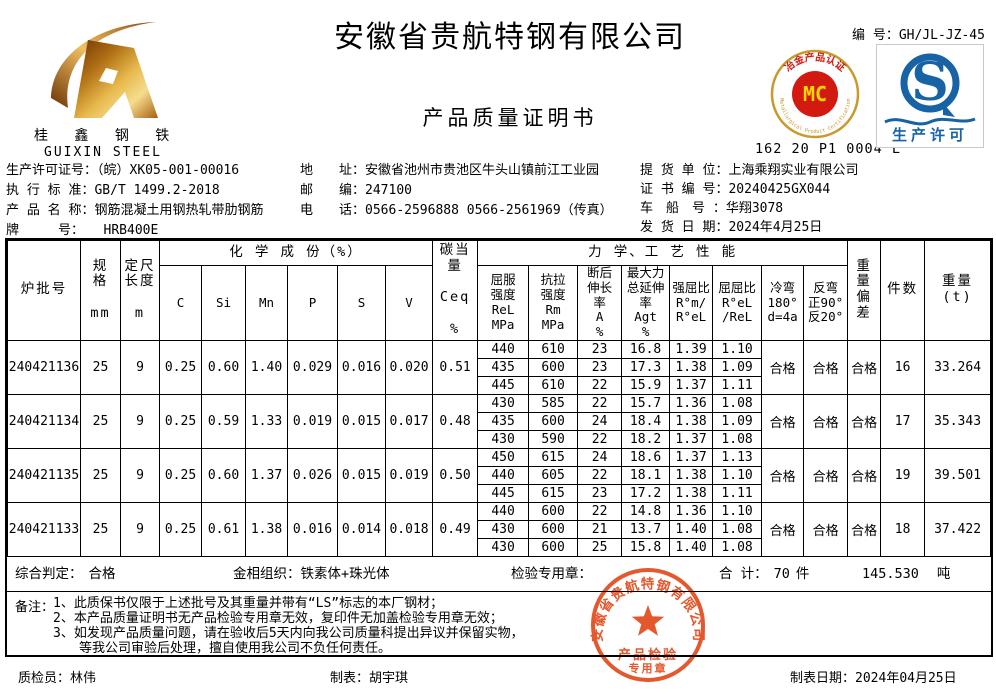 This screenshot has height=694, width=996. I want to click on col-header-yield: 屈服 强度 ReL MPa, so click(503, 303).